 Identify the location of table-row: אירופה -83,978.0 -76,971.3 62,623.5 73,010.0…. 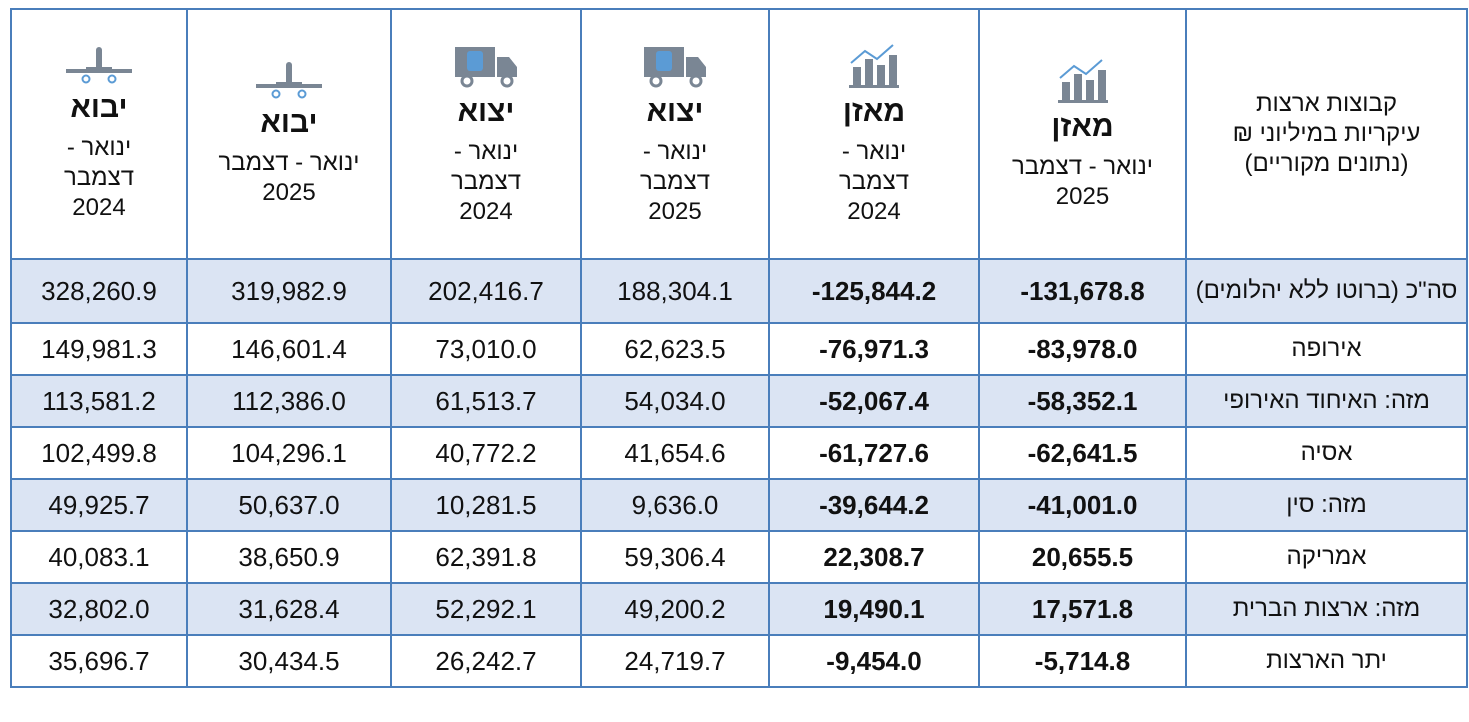
(739, 349).